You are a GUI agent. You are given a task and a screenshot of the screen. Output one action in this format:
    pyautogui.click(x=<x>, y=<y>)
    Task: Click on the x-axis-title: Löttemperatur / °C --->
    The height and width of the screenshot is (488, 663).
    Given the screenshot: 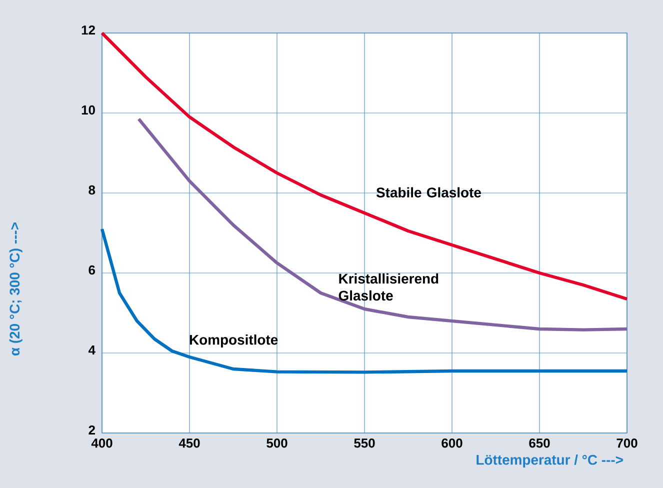 What is the action you would take?
    pyautogui.click(x=549, y=461)
    